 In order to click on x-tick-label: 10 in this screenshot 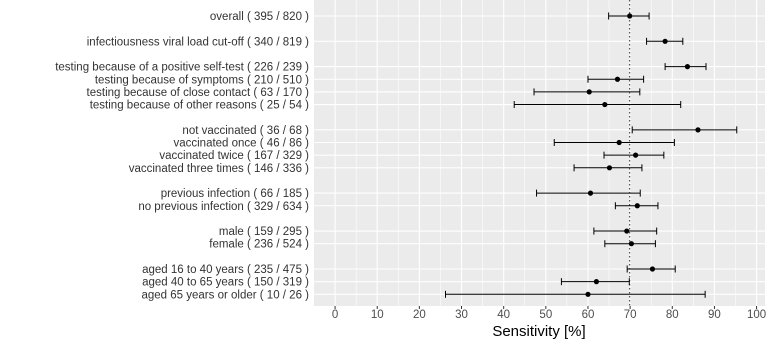, I will do `click(377, 315)`.